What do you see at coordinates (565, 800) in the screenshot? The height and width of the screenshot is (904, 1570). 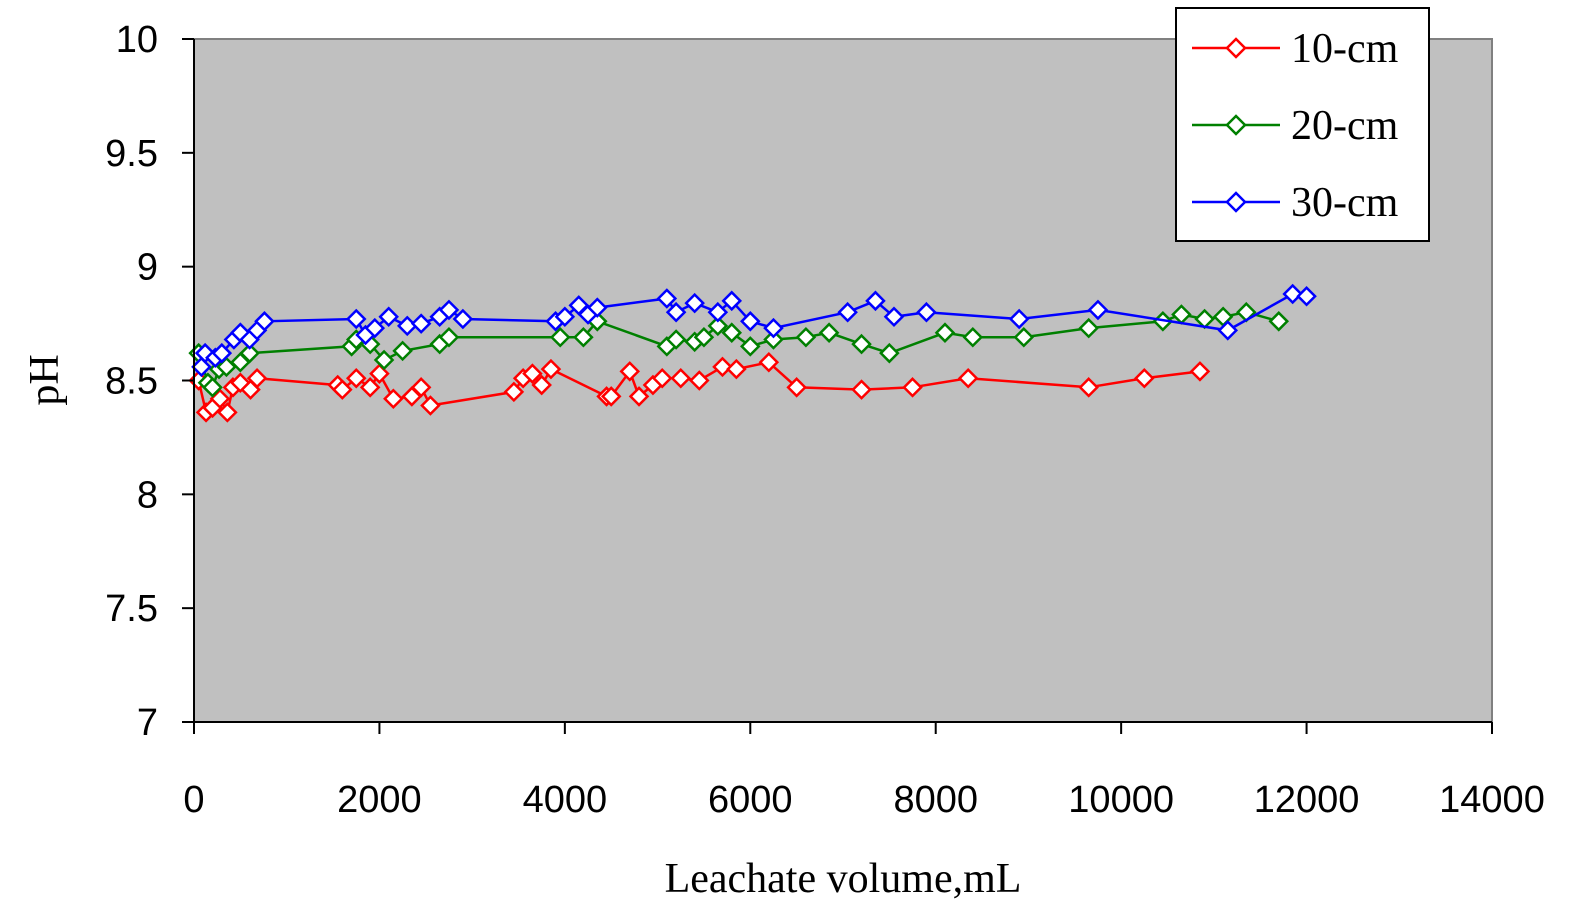 I see `x-tick-label: 4000` at bounding box center [565, 800].